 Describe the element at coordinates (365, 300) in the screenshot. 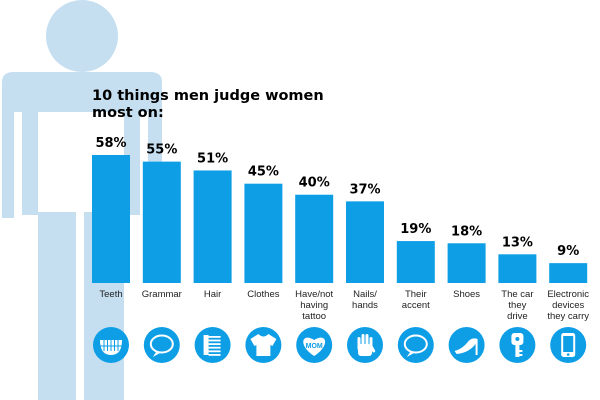

I see `category-label-6: Nails/hands` at that location.